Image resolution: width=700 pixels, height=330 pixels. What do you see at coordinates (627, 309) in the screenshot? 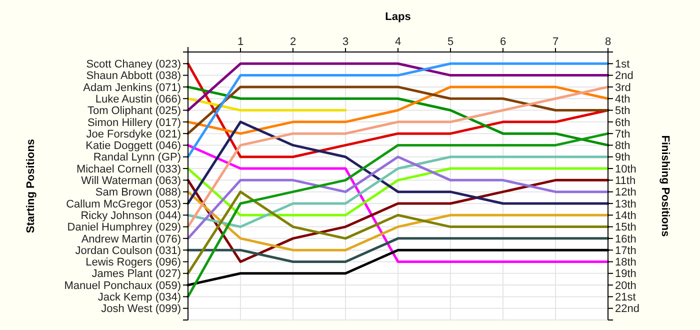
I see `y-tick-label: 22nd` at bounding box center [627, 309].